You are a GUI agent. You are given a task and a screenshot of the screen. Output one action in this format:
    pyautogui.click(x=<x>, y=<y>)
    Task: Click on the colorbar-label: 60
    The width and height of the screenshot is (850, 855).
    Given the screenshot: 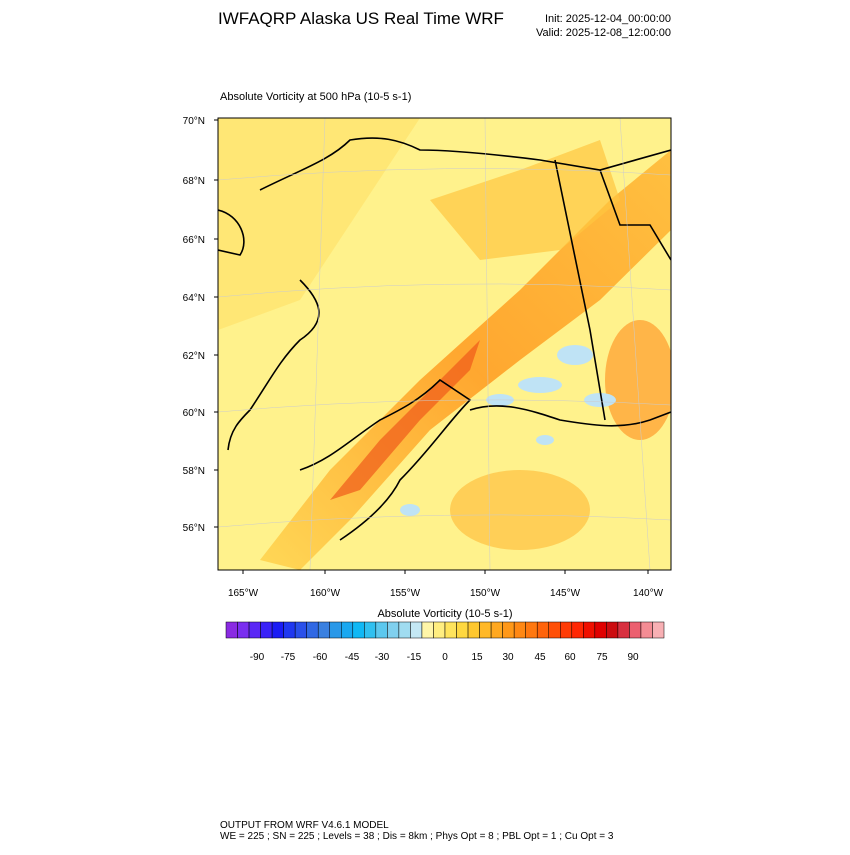 What is the action you would take?
    pyautogui.click(x=570, y=657)
    